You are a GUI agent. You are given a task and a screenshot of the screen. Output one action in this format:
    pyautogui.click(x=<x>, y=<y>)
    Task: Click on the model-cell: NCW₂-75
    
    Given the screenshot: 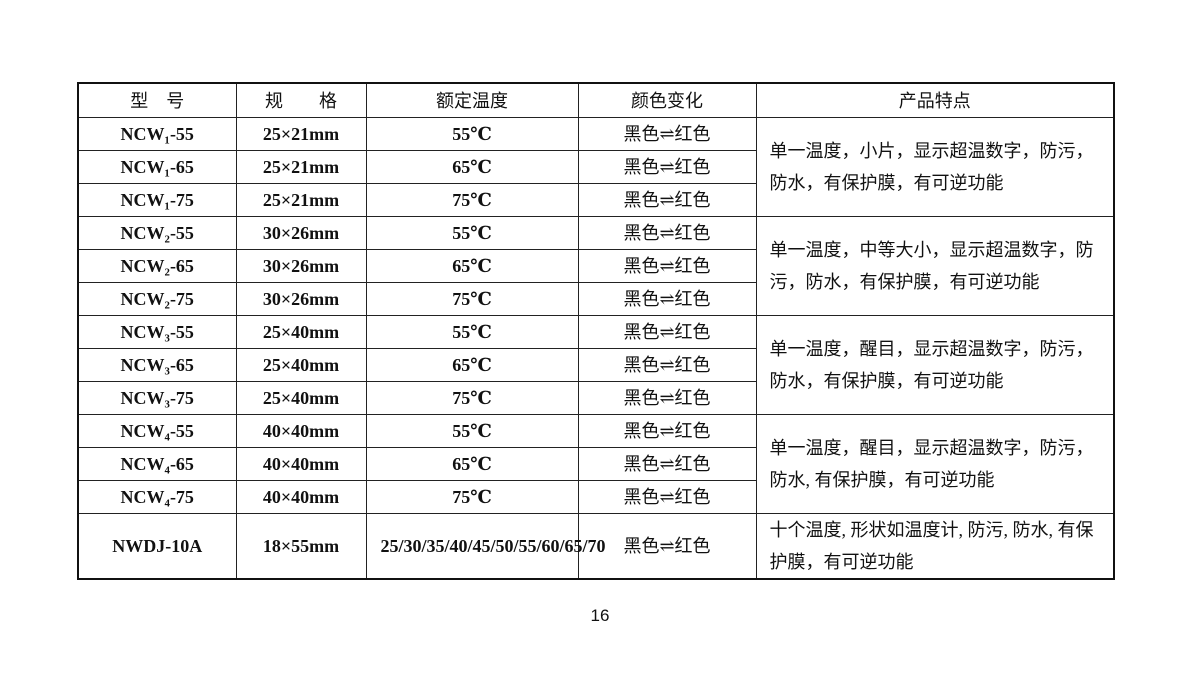 What is the action you would take?
    pyautogui.click(x=157, y=299)
    